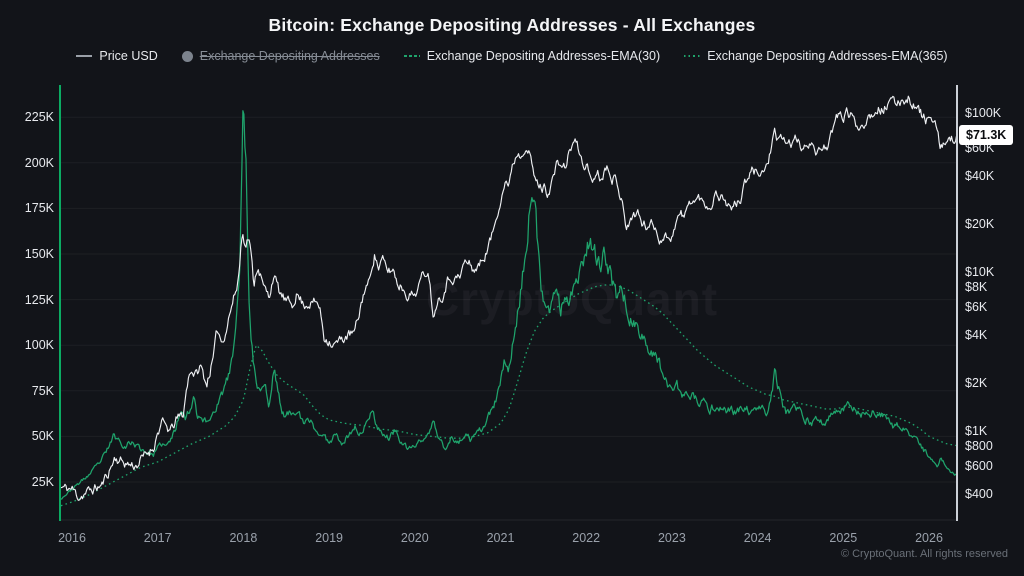 This screenshot has height=576, width=1024. What do you see at coordinates (924, 554) in the screenshot?
I see `copyright-text: © CryptoQuant. All rights reserved` at bounding box center [924, 554].